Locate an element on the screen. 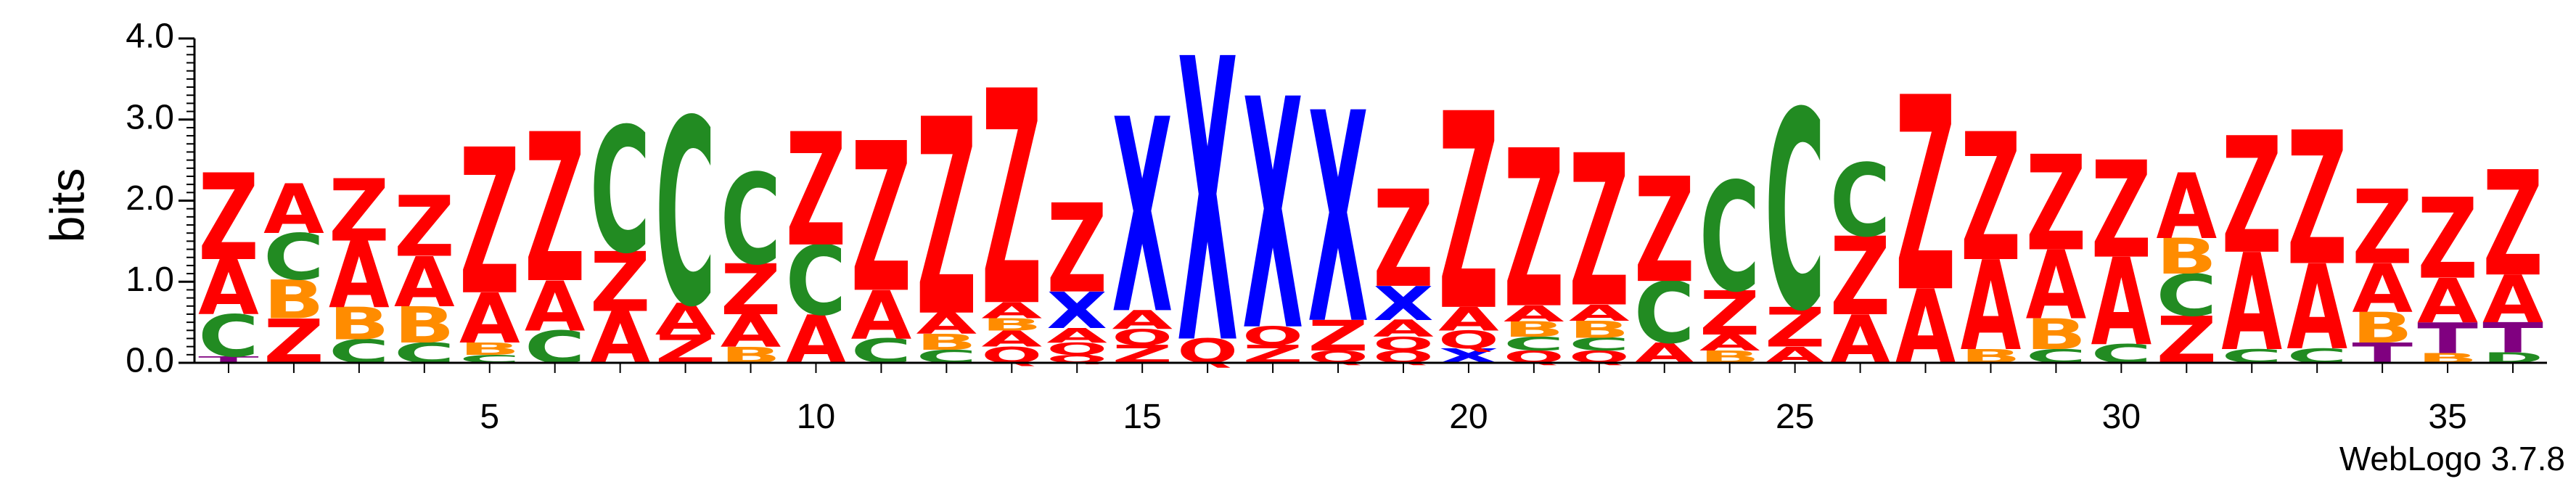 The image size is (2576, 484). logo-column-27: AZ is located at coordinates (1925, 214).